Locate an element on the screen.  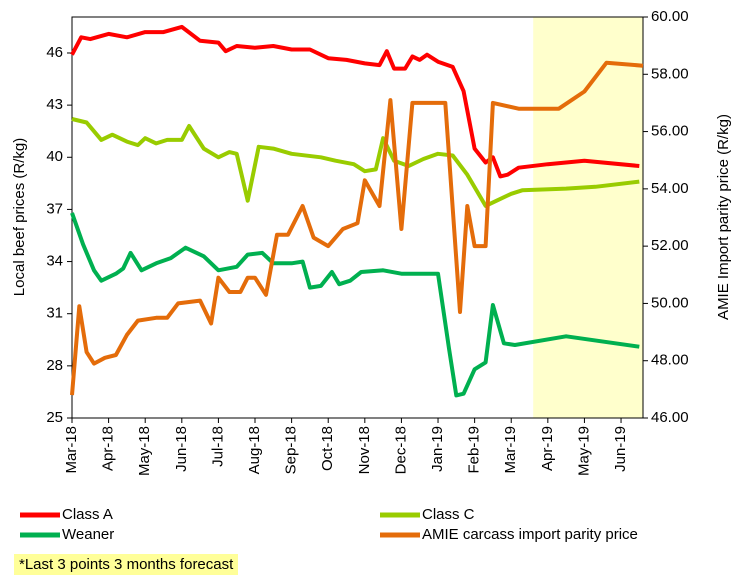
y-axis-label: Local beef prices (R/kg) is located at coordinates (19, 217).